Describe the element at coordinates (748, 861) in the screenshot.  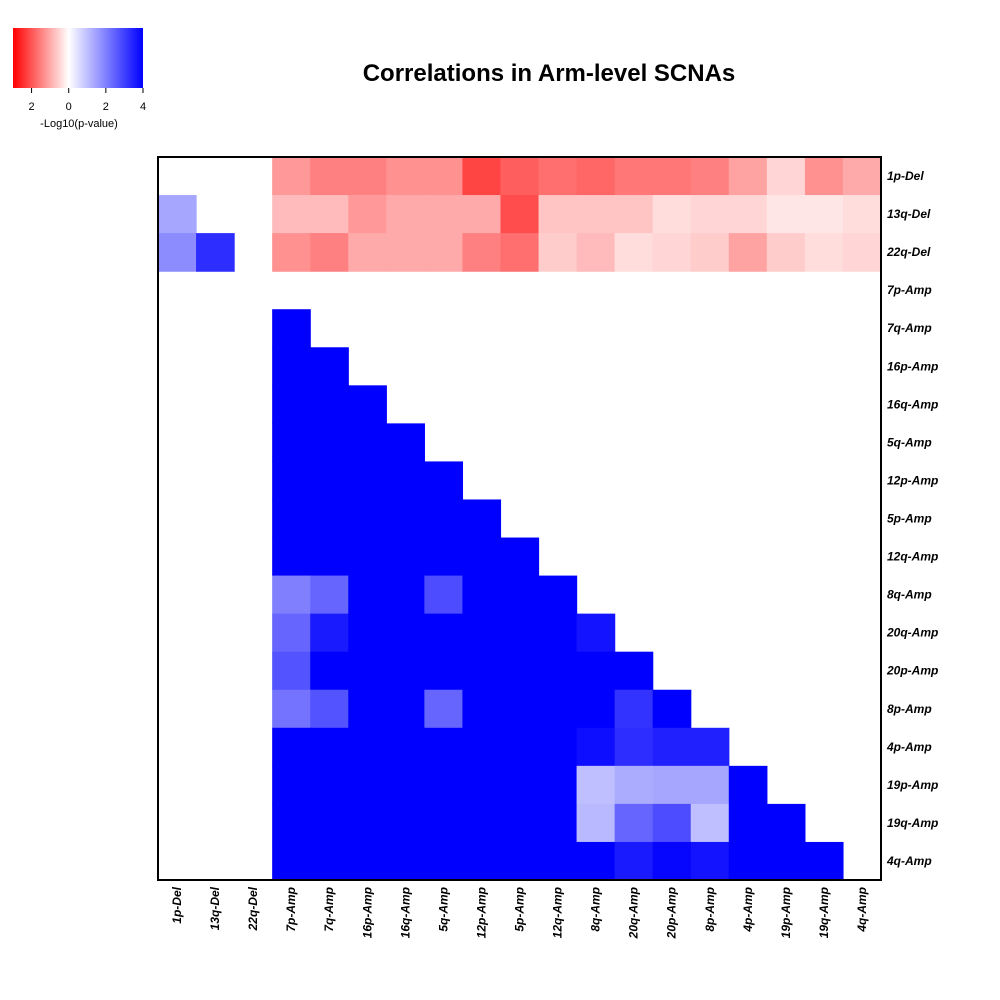
I see `heatmap-cell-4q-Amp-x-4p-Amp` at that location.